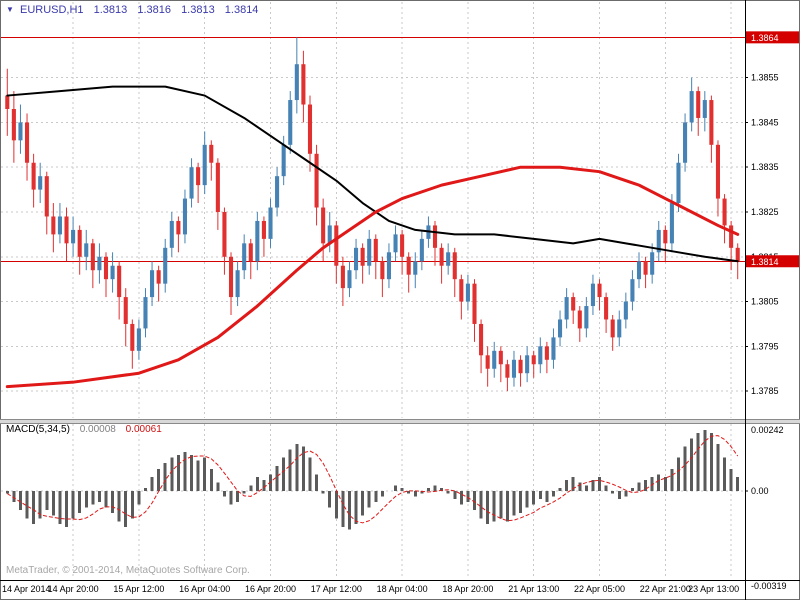 This screenshot has width=800, height=600. I want to click on svg-text: 16 Apr 20:00, so click(270, 589).